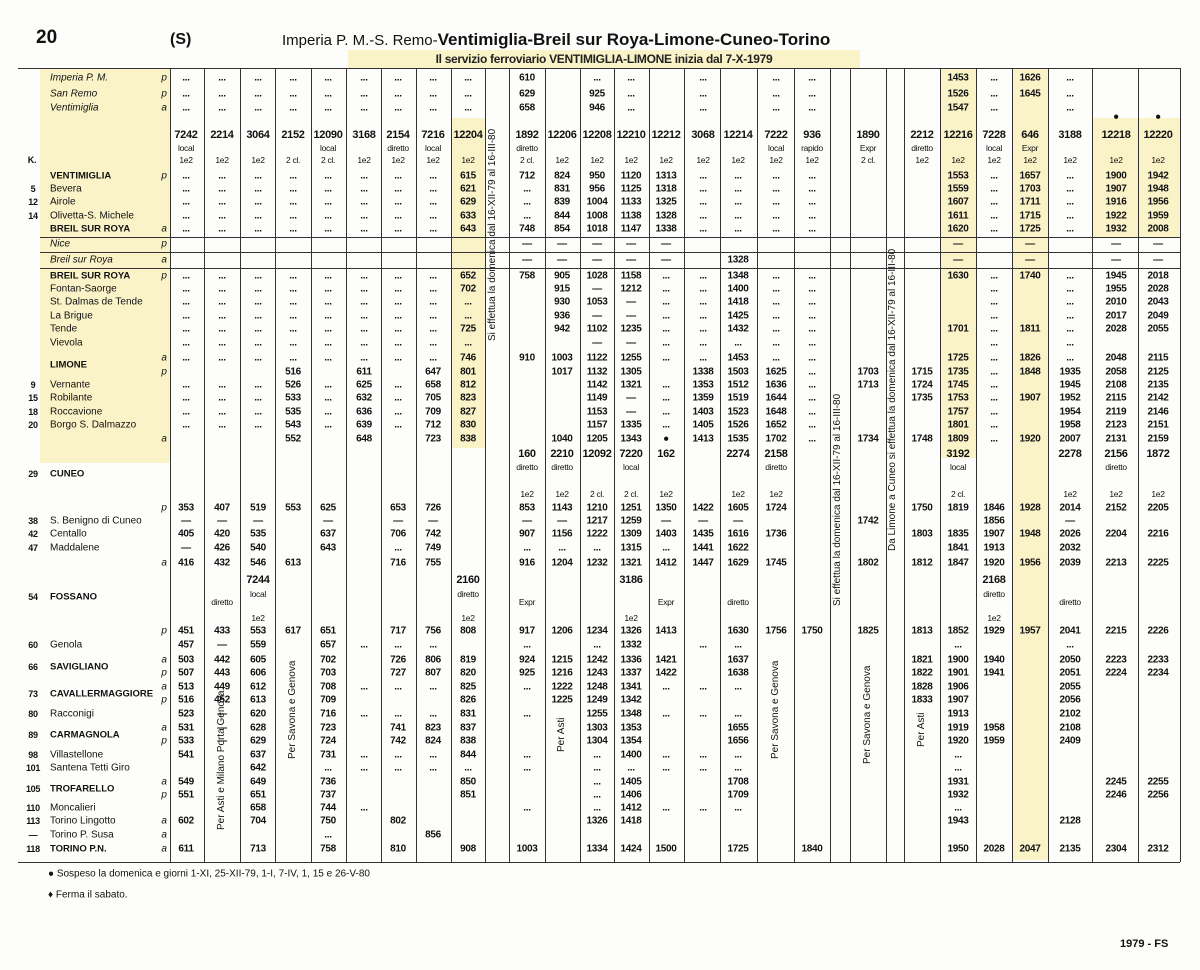 This screenshot has width=1200, height=970. Describe the element at coordinates (867, 715) in the screenshot. I see `vertical-note: Per Savona e Genova` at that location.